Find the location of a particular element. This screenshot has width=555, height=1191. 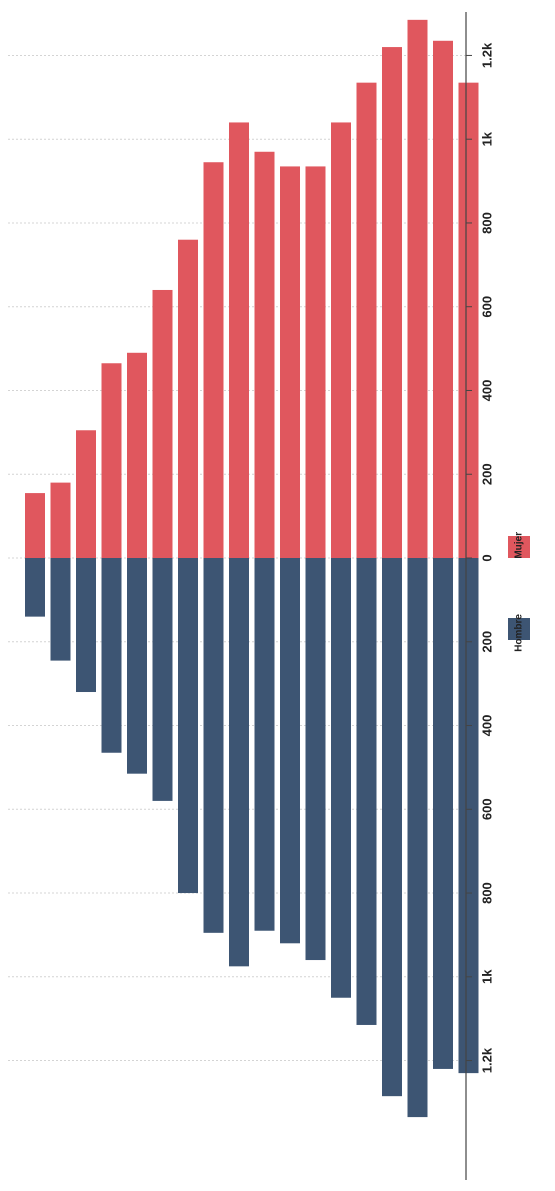

value-axis: 1.2k 1k 800 600 400 200 0 200 400 600 800 1k 1.2k is located at coordinates (480, 596).